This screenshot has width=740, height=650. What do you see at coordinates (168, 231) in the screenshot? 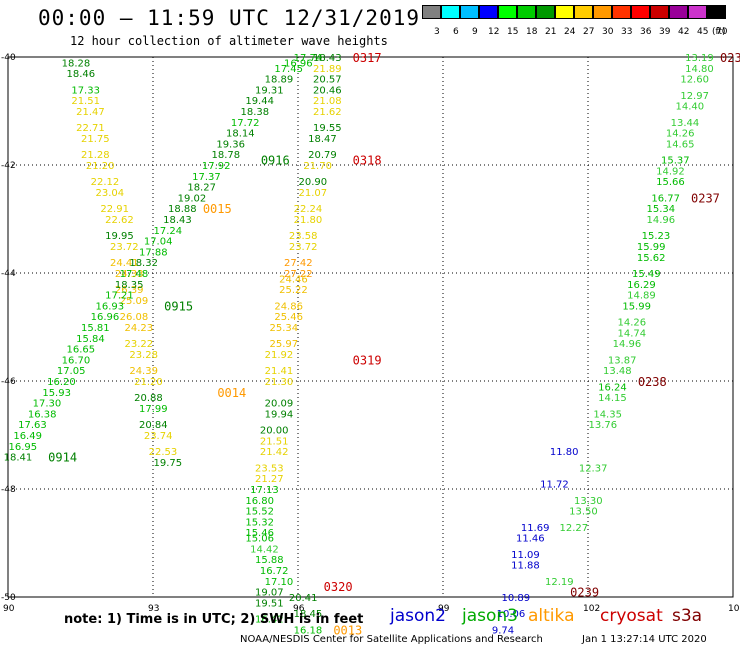
I see `wave-height-reading: 17.24` at bounding box center [168, 231].